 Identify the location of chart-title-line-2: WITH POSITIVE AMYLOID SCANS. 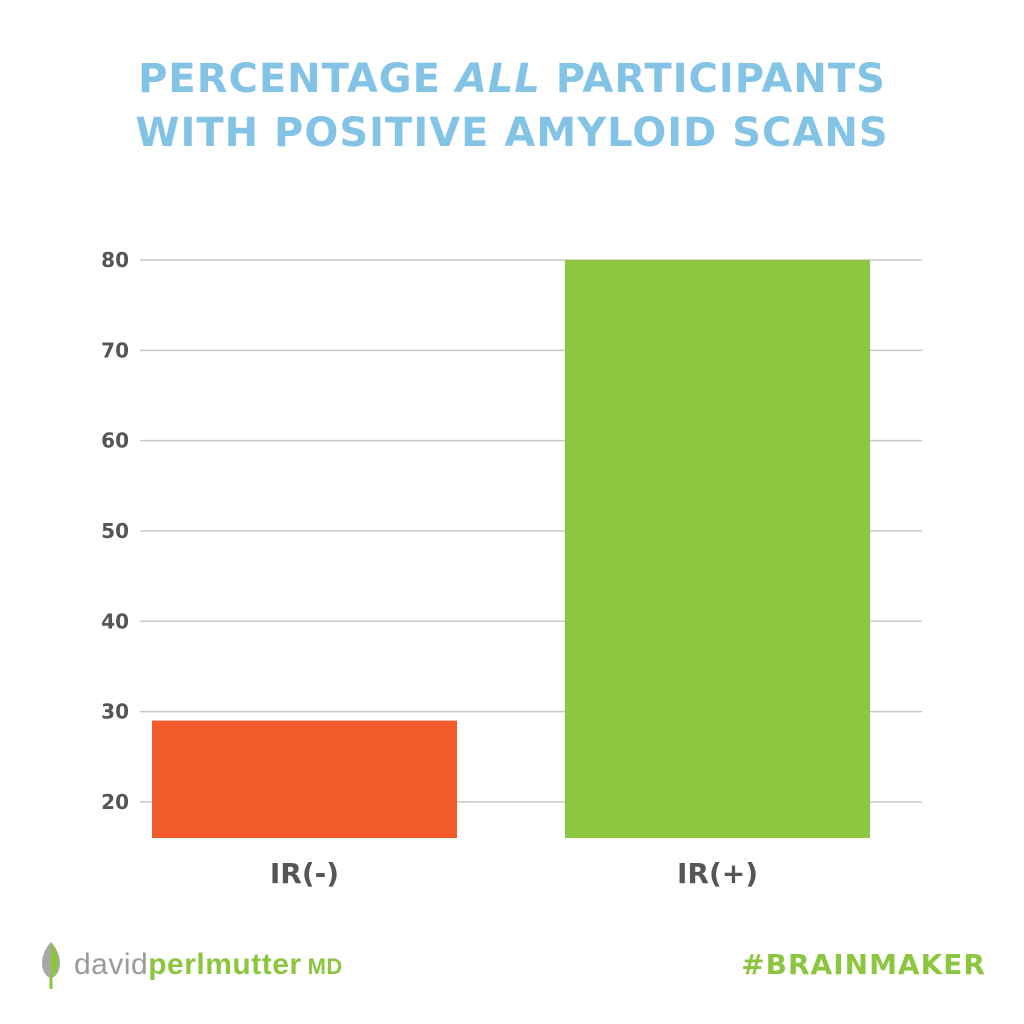
(512, 133).